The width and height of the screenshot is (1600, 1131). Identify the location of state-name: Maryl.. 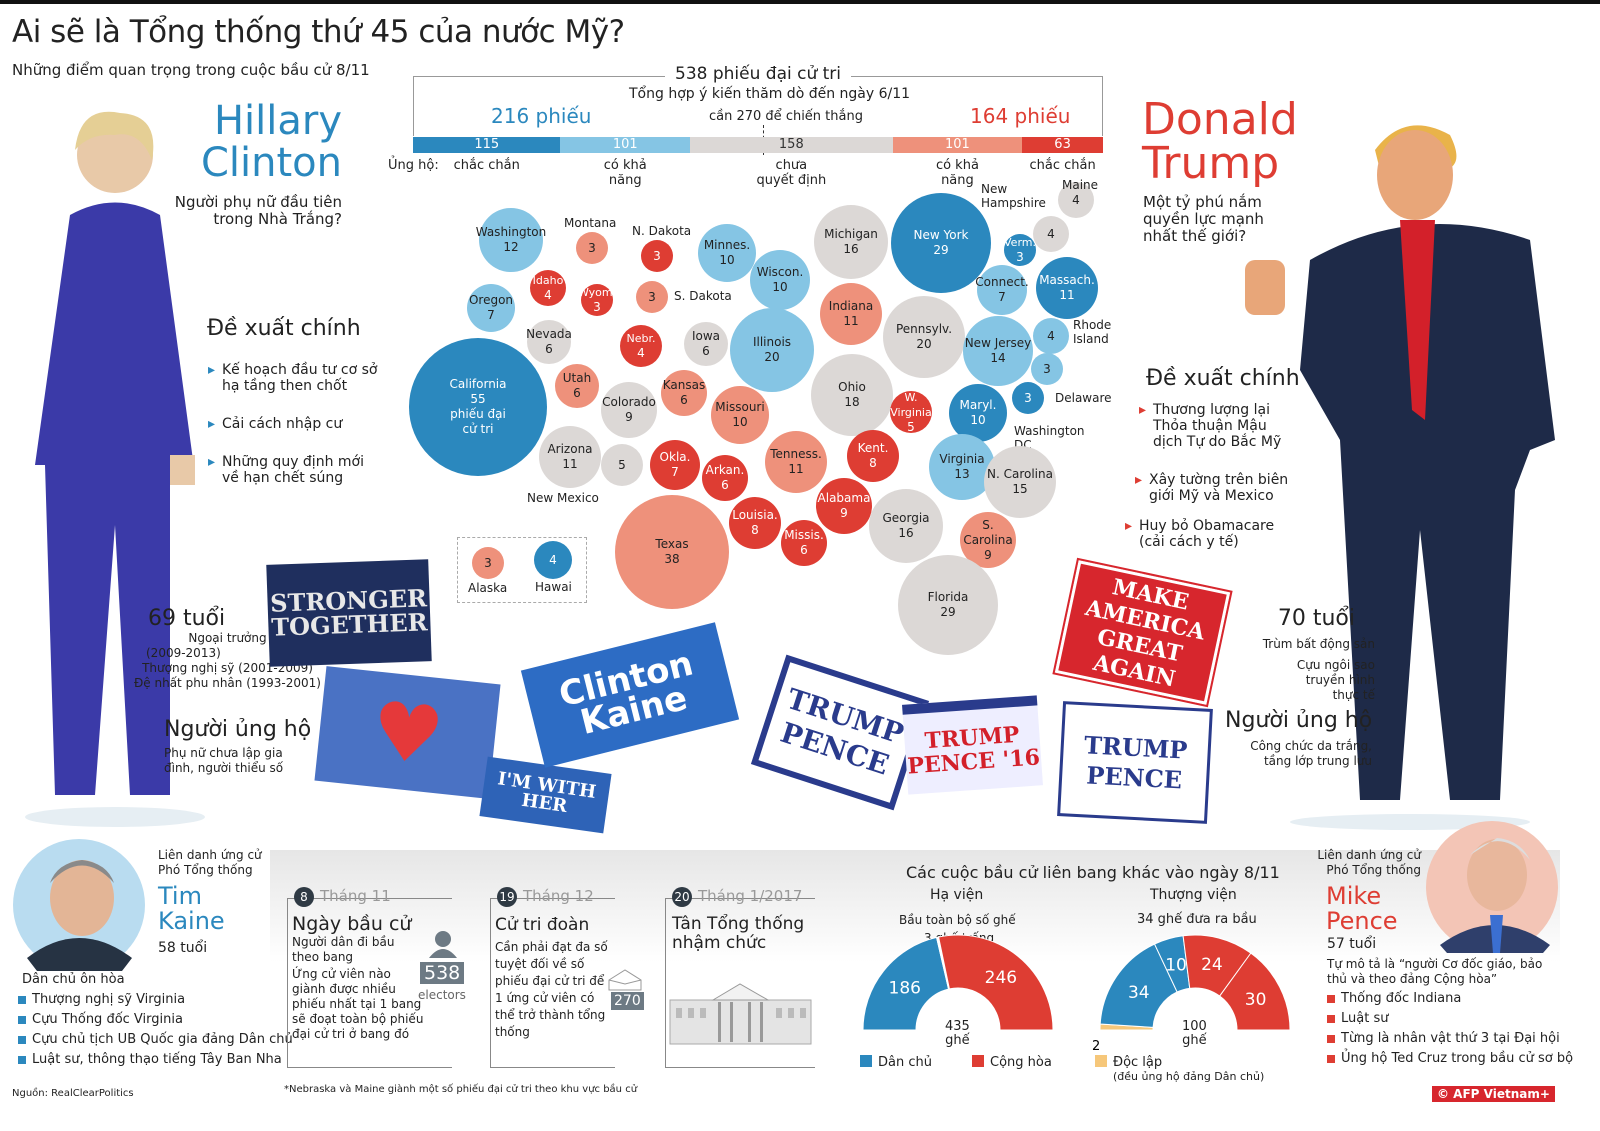
(978, 405).